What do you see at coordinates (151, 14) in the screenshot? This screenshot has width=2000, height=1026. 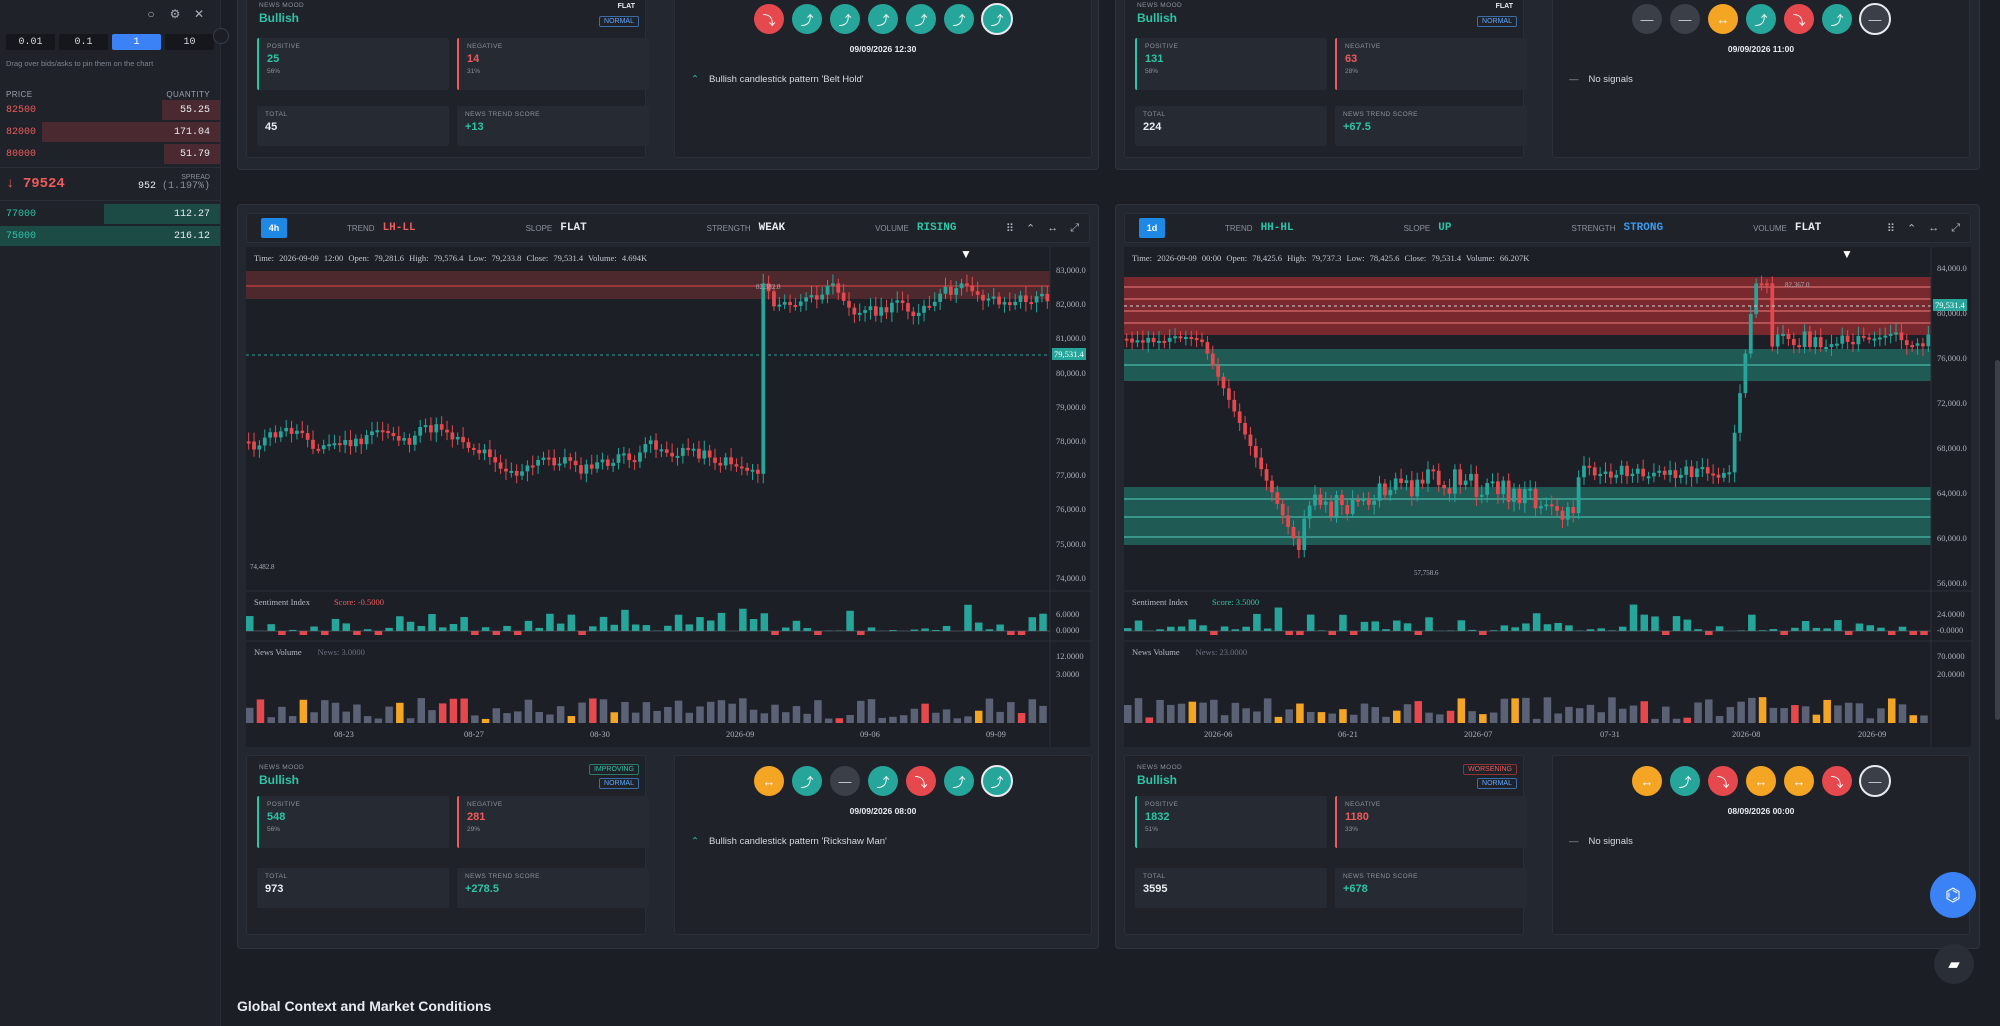 I see `circle-icon: ○` at bounding box center [151, 14].